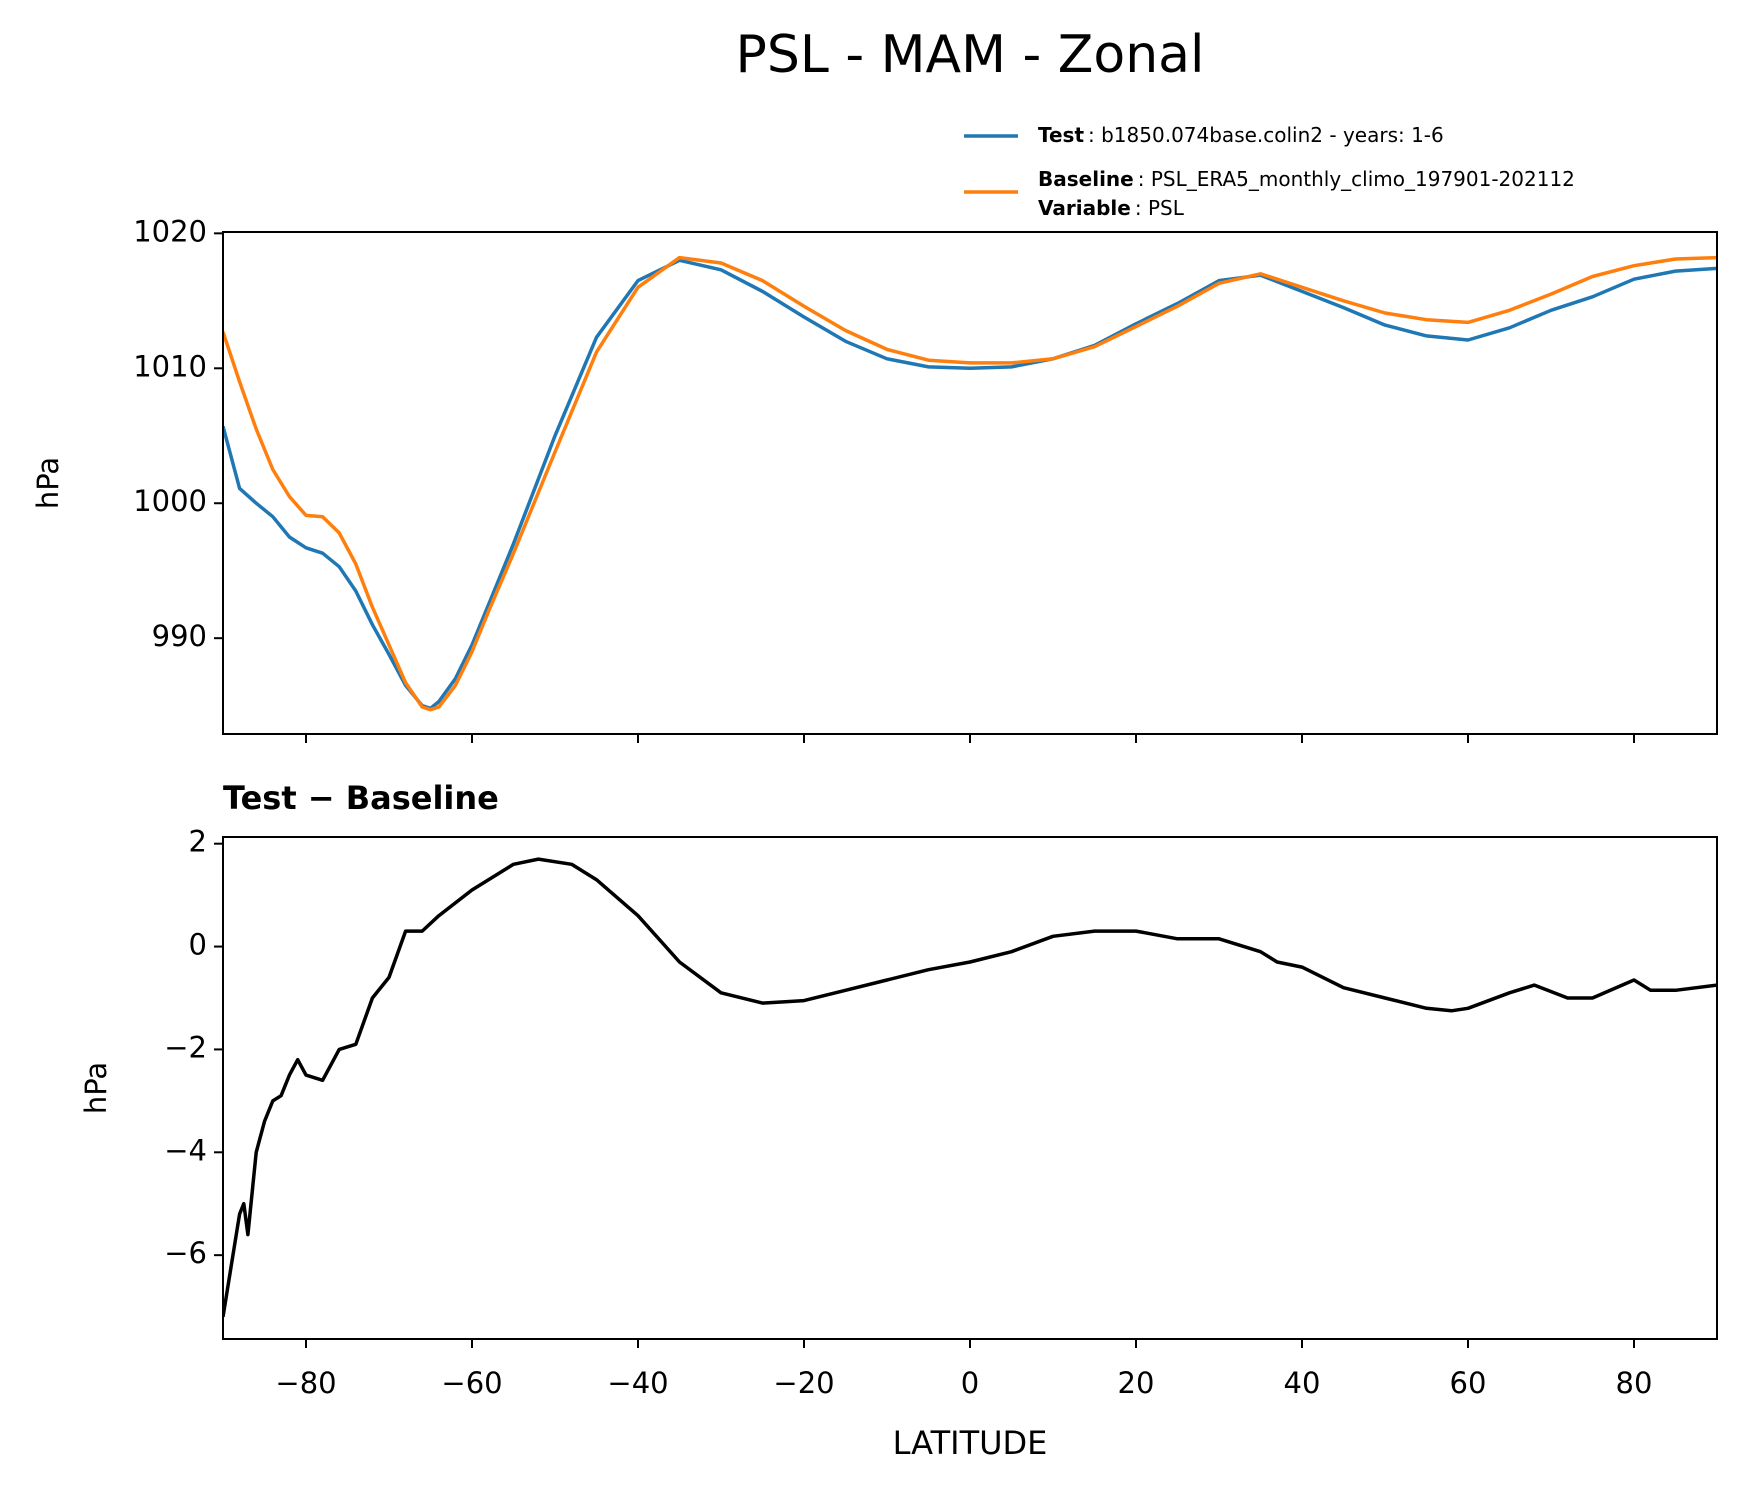  What do you see at coordinates (185, 1253) in the screenshot?
I see `y-tick-label: −6` at bounding box center [185, 1253].